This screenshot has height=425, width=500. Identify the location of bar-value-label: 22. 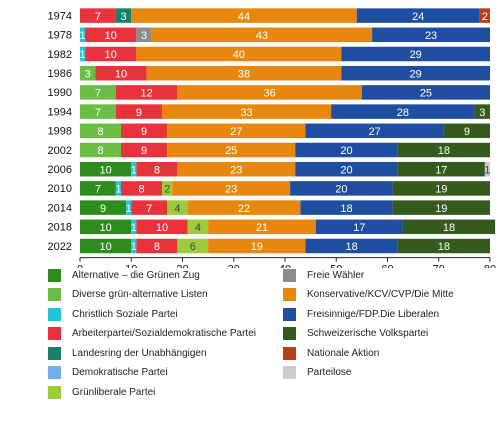
(244, 209).